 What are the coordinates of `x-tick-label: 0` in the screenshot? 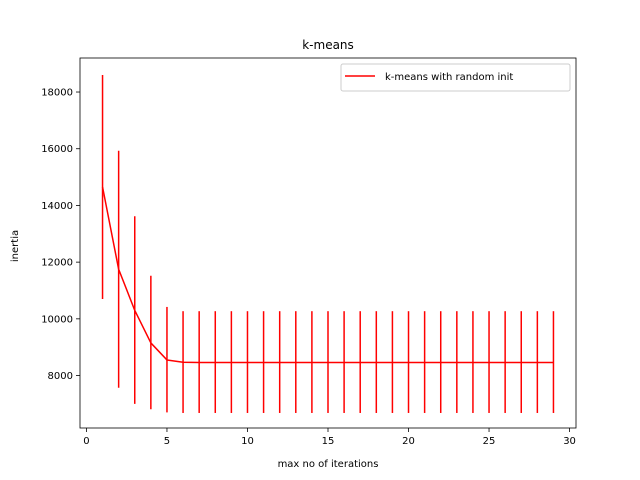 It's located at (86, 441).